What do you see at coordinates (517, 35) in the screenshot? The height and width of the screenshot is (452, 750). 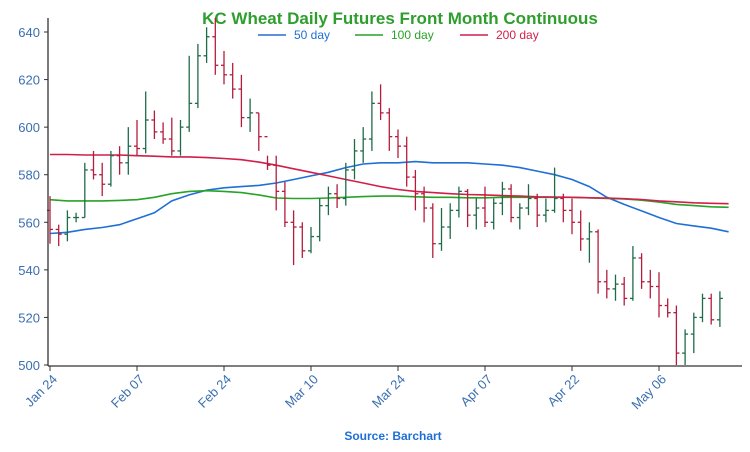 I see `legend-label-3: 200 day` at bounding box center [517, 35].